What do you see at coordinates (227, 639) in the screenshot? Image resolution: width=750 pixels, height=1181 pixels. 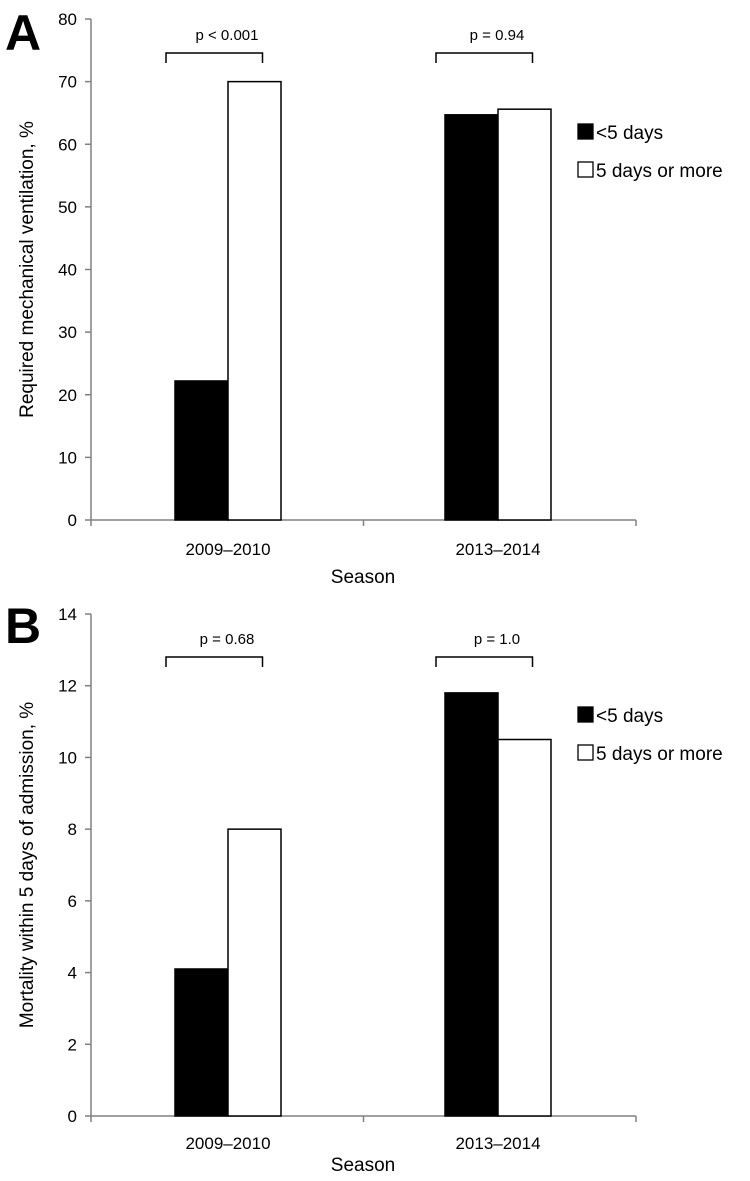 I see `p-value-annotation: p = 0.68` at bounding box center [227, 639].